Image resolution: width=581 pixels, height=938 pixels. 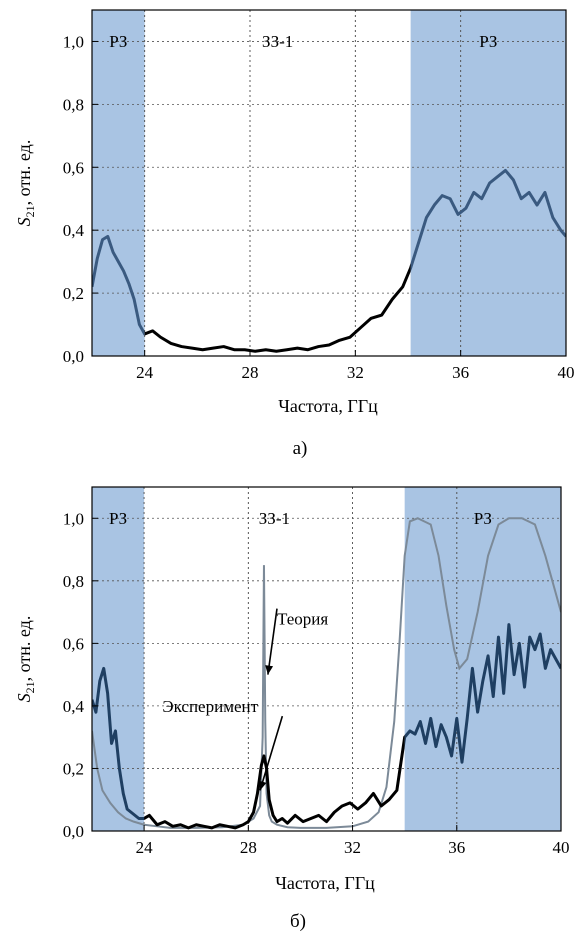 What do you see at coordinates (302, 619) in the screenshot?
I see `annotation-text: Теория` at bounding box center [302, 619].